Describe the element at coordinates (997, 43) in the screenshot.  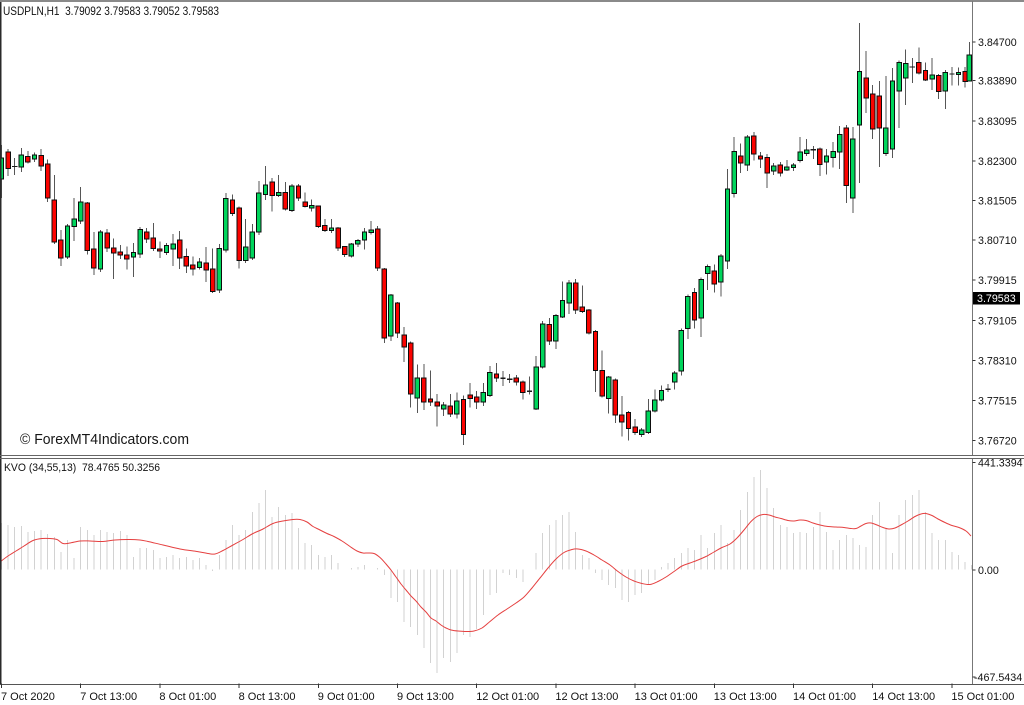
I see `svg-text: 3.84700` at that location.